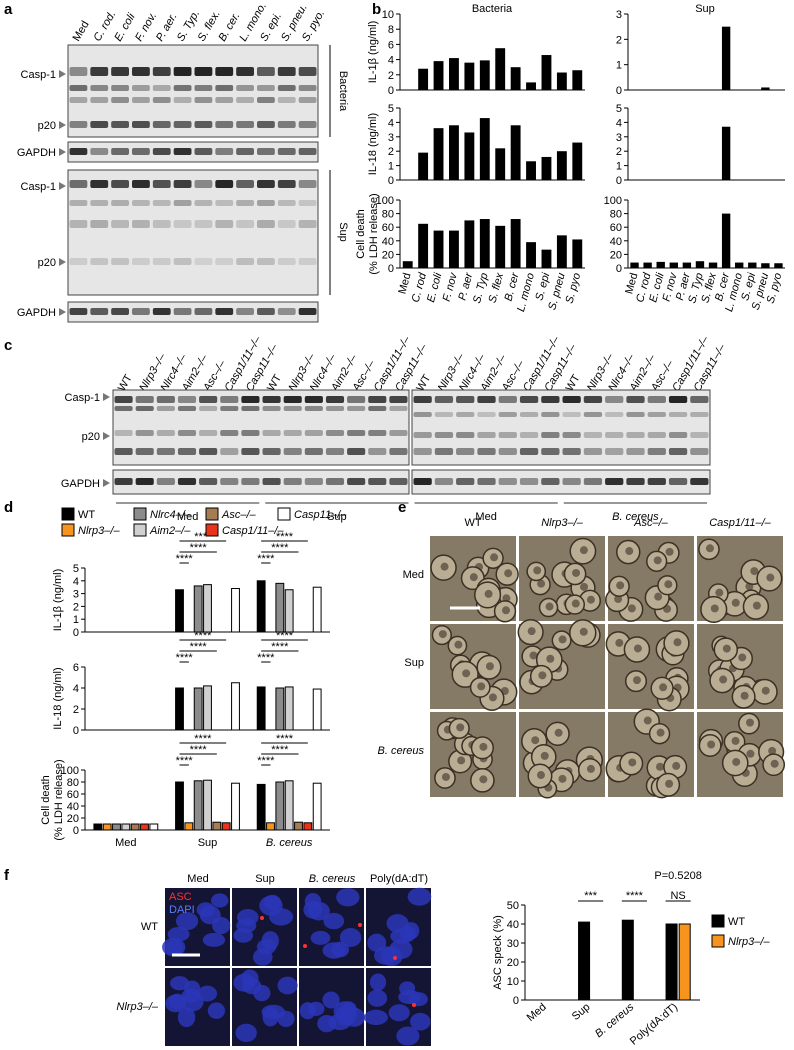  Describe the element at coordinates (562, 523) in the screenshot. I see `column-header: Nlrp3–/–` at that location.